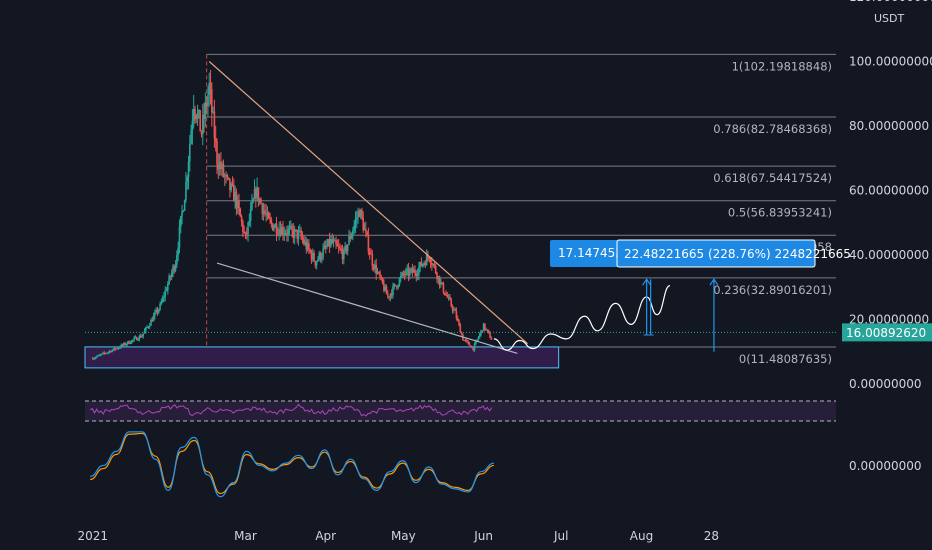 The height and width of the screenshot is (550, 932). What do you see at coordinates (322, 357) in the screenshot?
I see `support-zone-rectangle` at bounding box center [322, 357].